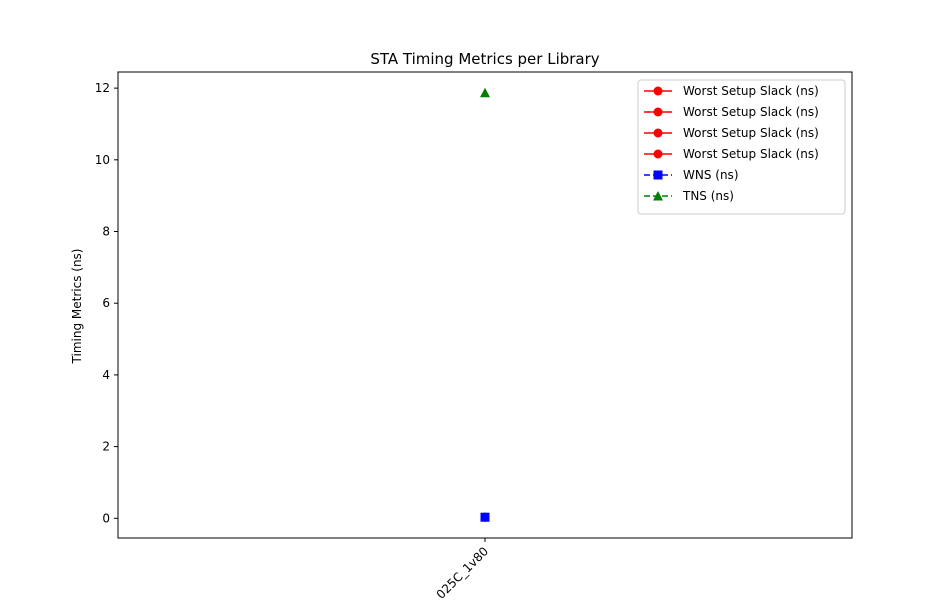  I want to click on x-tick-label: 025C_1v80, so click(462, 572).